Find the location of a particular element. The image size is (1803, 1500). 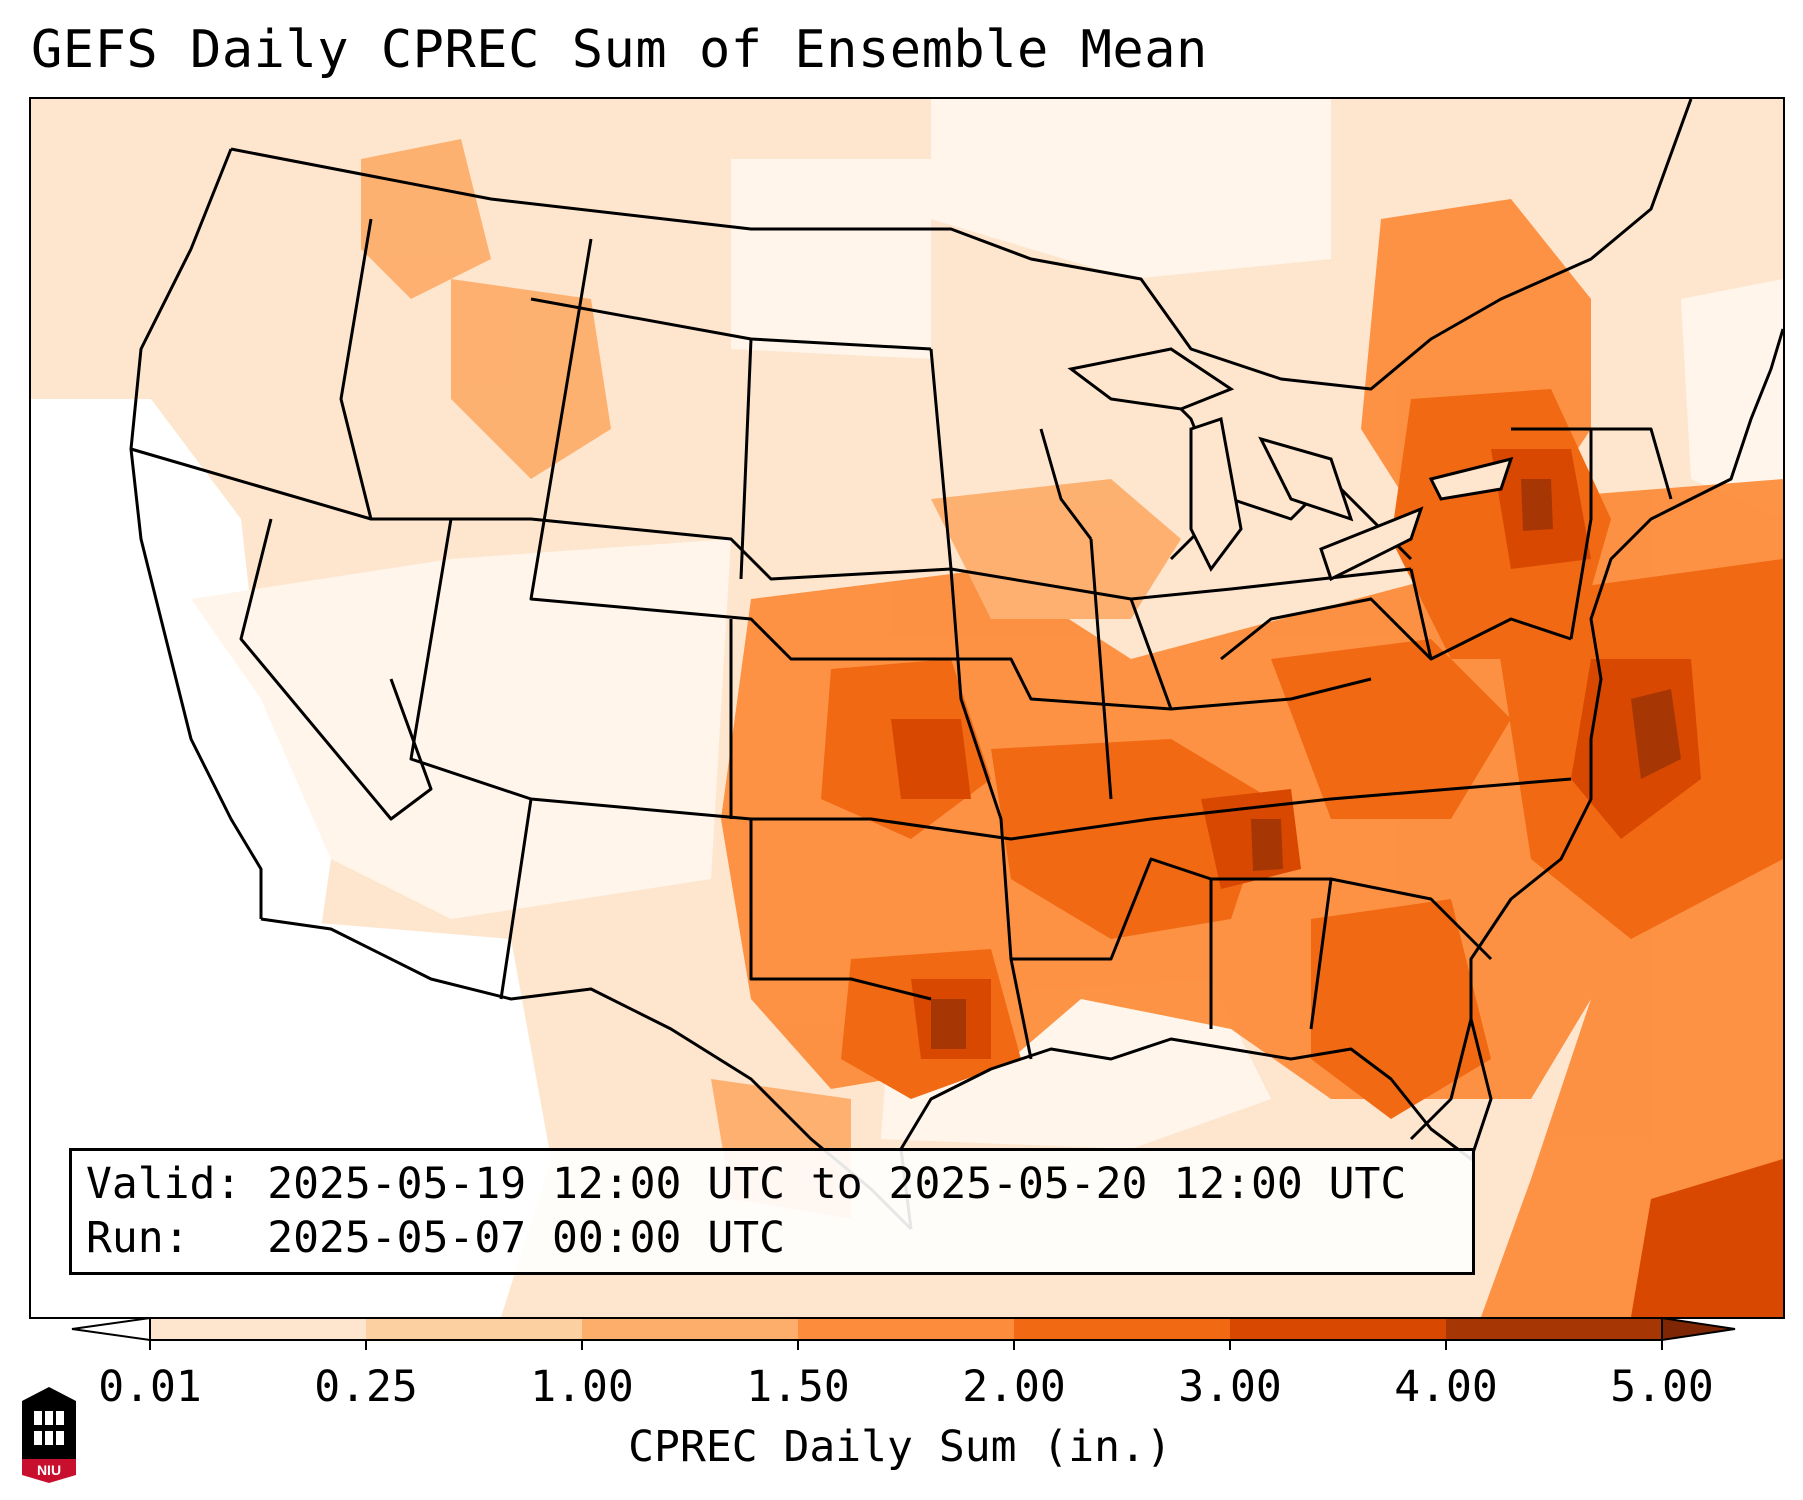

colorbar-tick-label: 3.00 is located at coordinates (1230, 1387).